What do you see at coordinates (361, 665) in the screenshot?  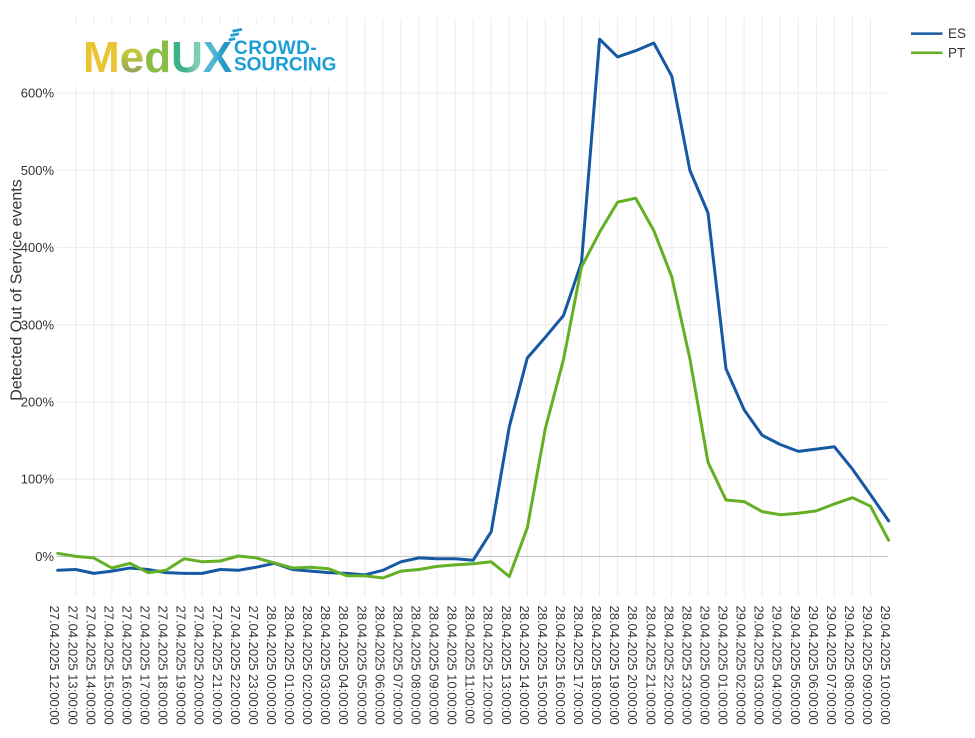 I see `svg-text: 28.04.2025 05:00:00` at bounding box center [361, 665].